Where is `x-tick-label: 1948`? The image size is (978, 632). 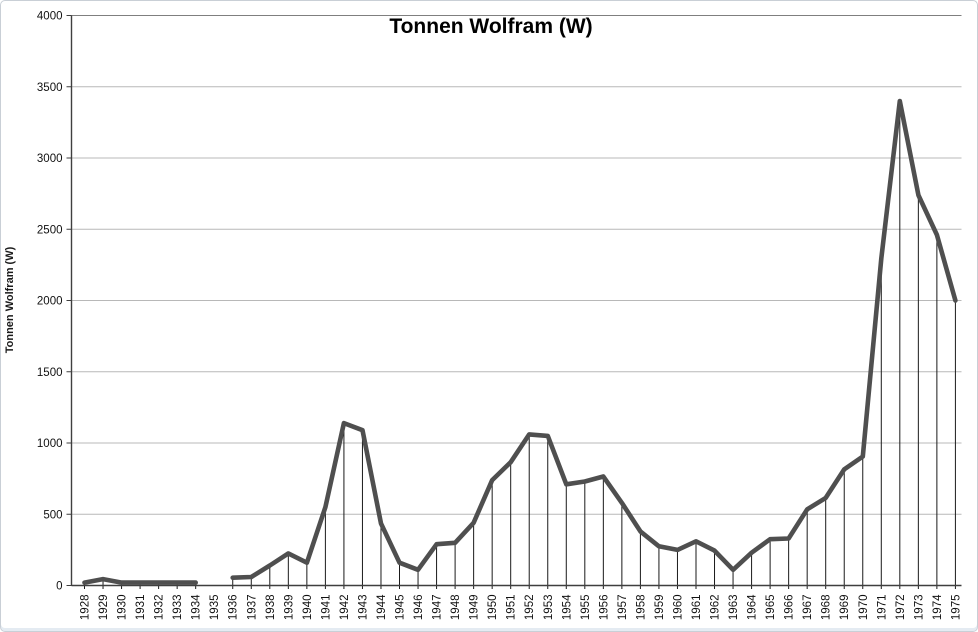 x-tick-label: 1948 is located at coordinates (456, 608).